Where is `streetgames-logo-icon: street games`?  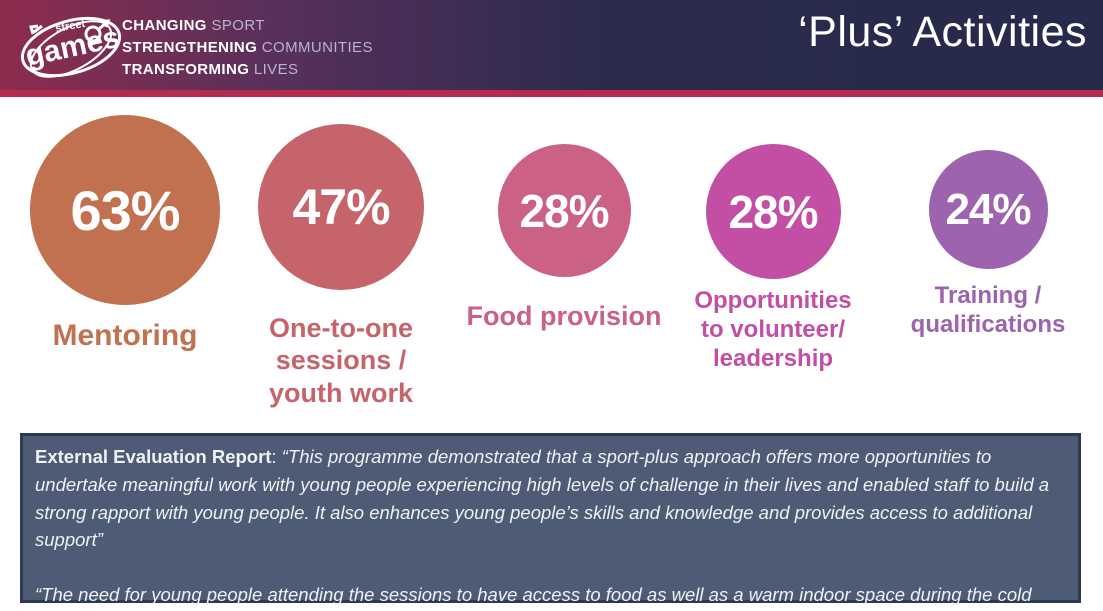 streetgames-logo-icon: street games is located at coordinates (71, 47).